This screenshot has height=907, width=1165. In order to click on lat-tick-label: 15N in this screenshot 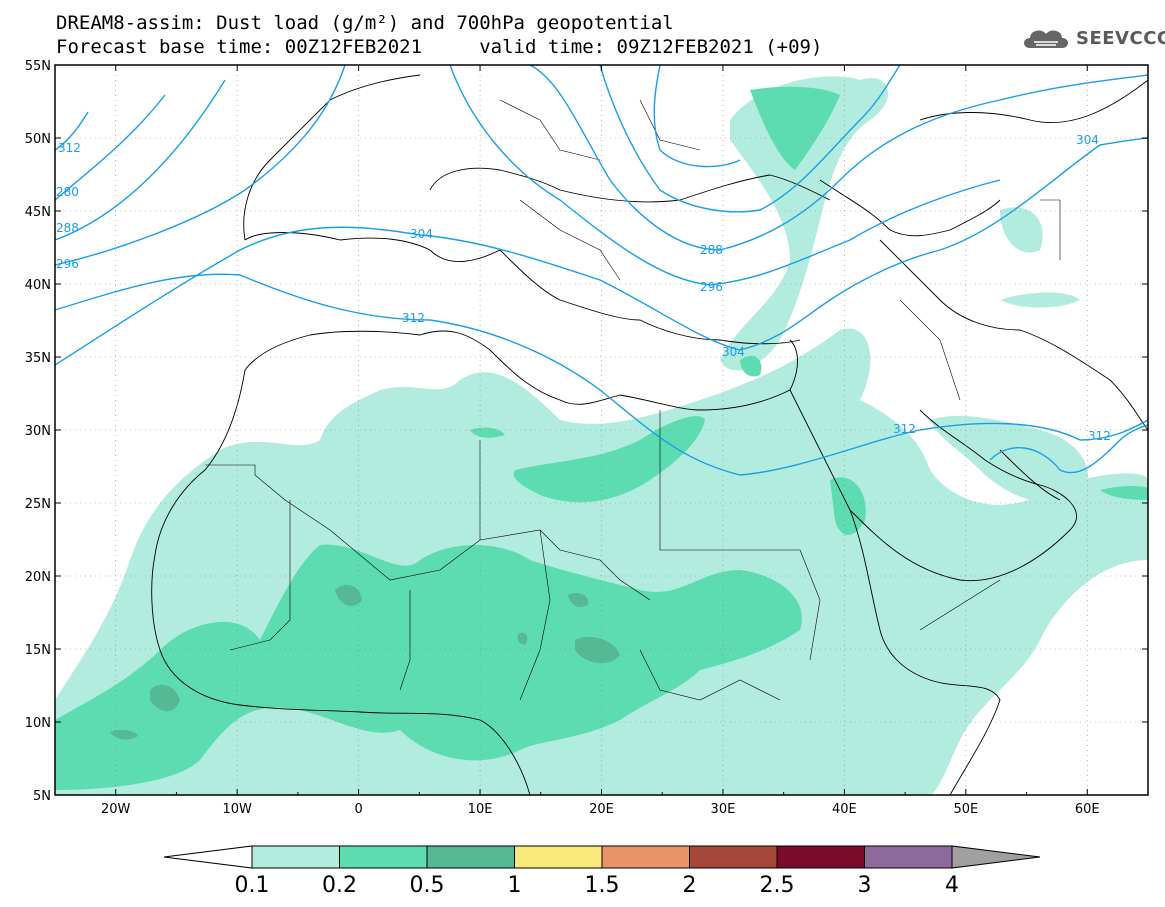, I will do `click(38, 650)`.